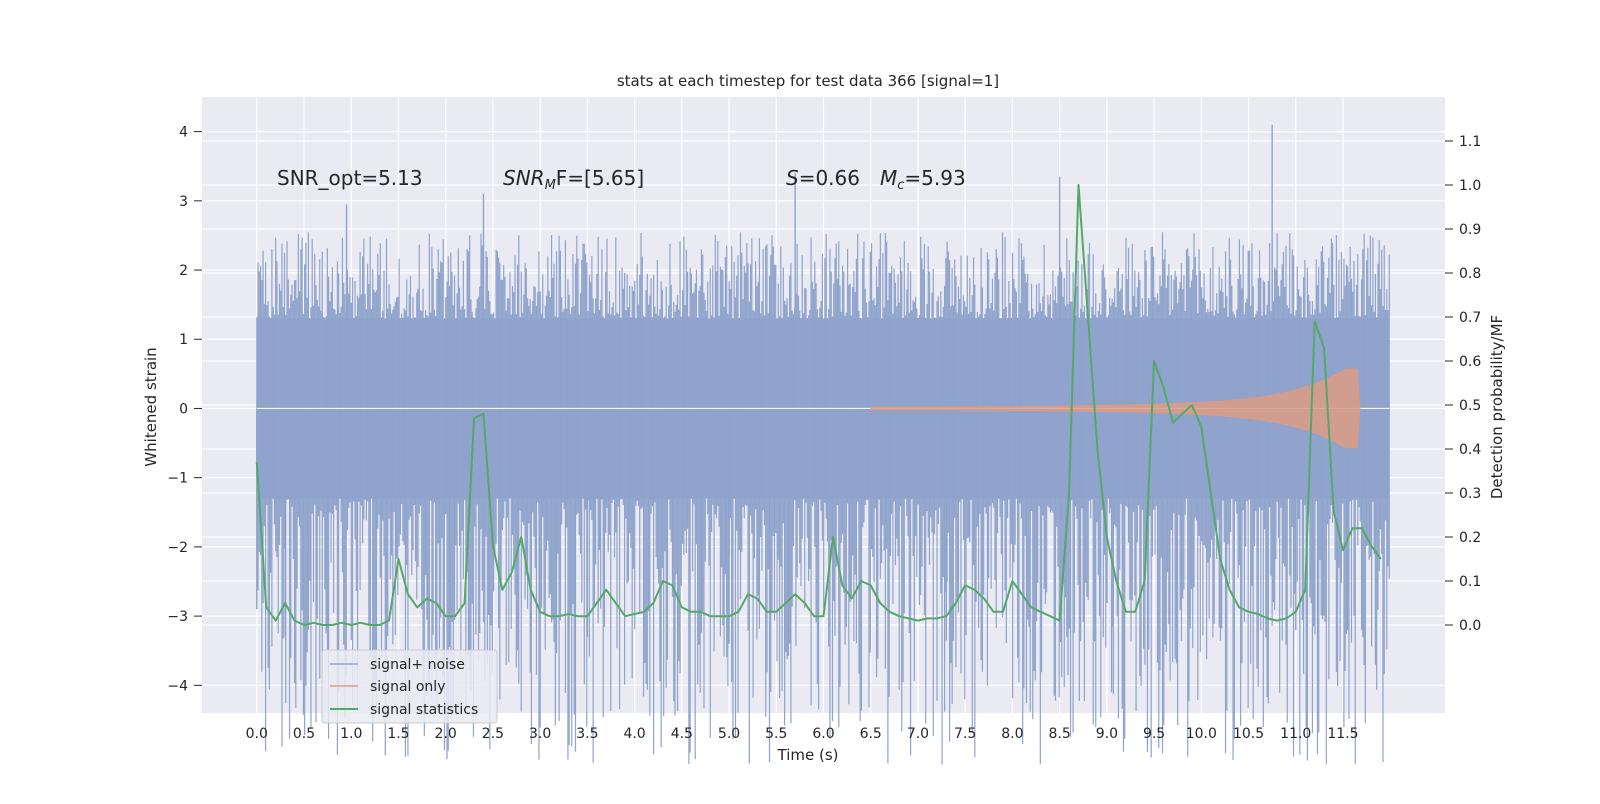 The image size is (1600, 804). What do you see at coordinates (524, 178) in the screenshot?
I see `annotation-snr-mf-name: SNR` at bounding box center [524, 178].